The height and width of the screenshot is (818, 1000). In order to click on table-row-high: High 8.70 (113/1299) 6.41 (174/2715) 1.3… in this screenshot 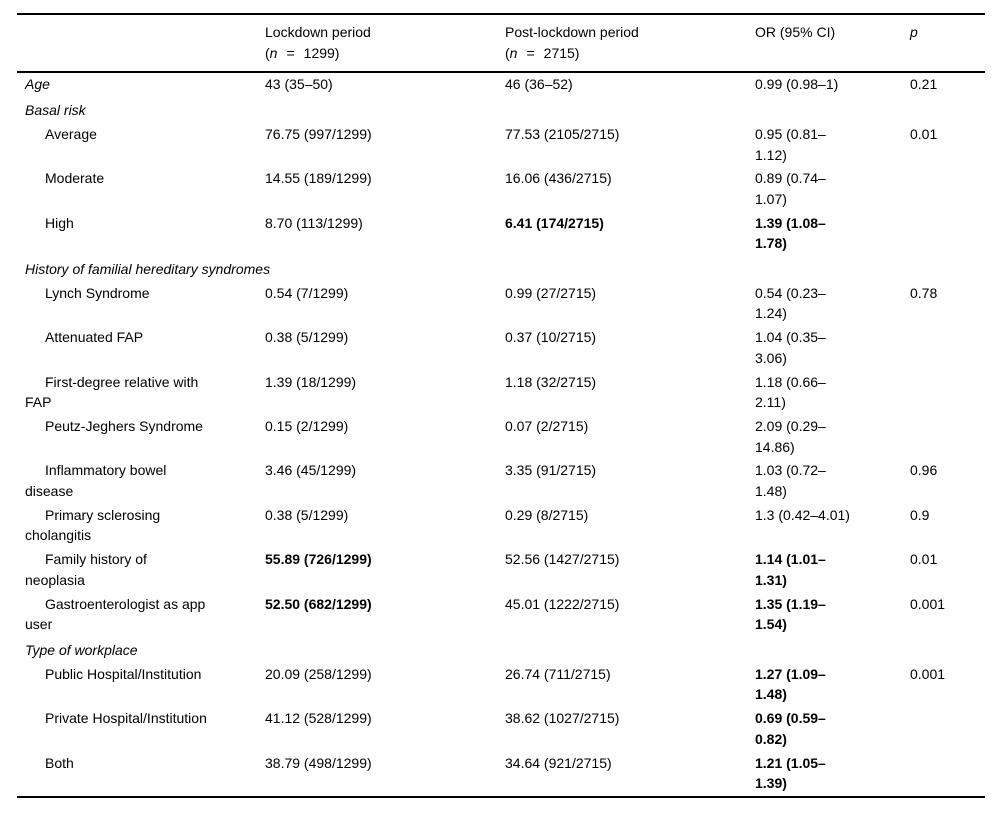, I will do `click(501, 234)`.